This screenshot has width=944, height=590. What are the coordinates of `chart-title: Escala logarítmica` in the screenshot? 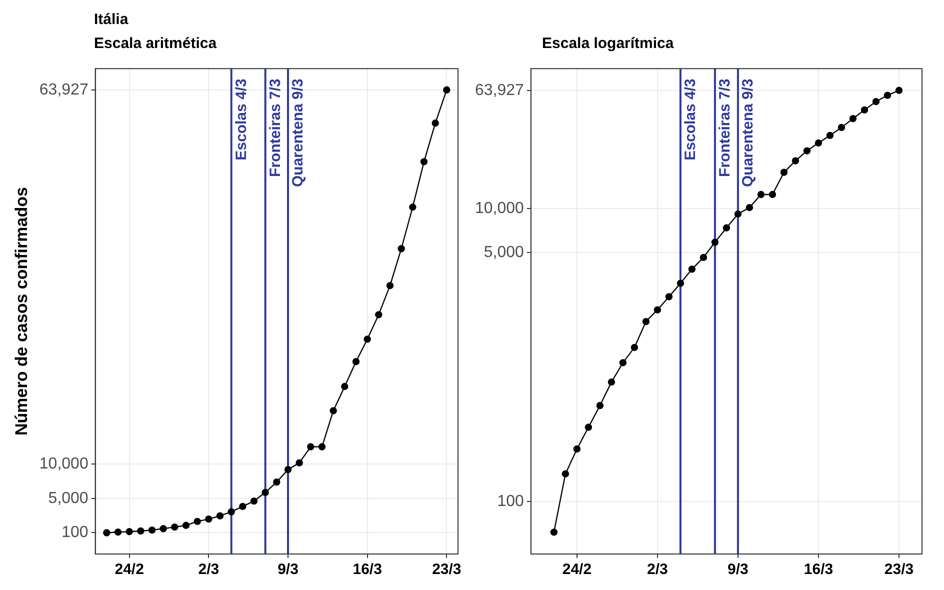 It's located at (608, 43).